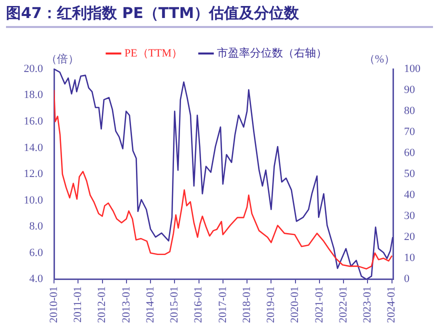 The height and width of the screenshot is (328, 439). What do you see at coordinates (368, 305) in the screenshot?
I see `x-tick-label: 2023-01` at bounding box center [368, 305].